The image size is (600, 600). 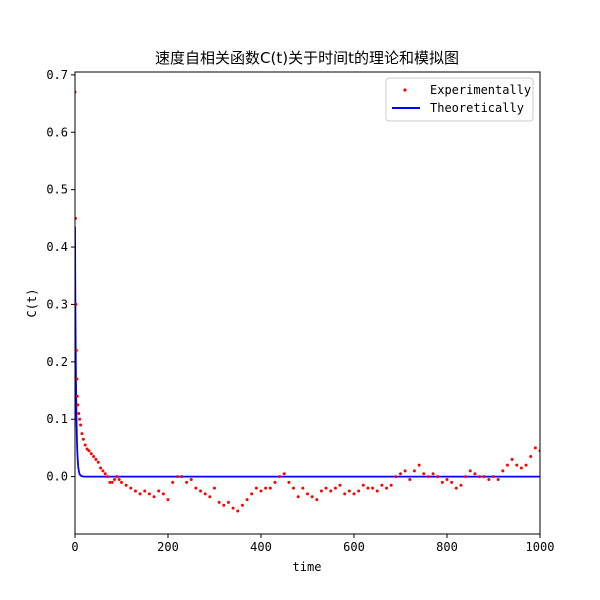 What do you see at coordinates (261, 547) in the screenshot?
I see `x-tick-label: 400` at bounding box center [261, 547].